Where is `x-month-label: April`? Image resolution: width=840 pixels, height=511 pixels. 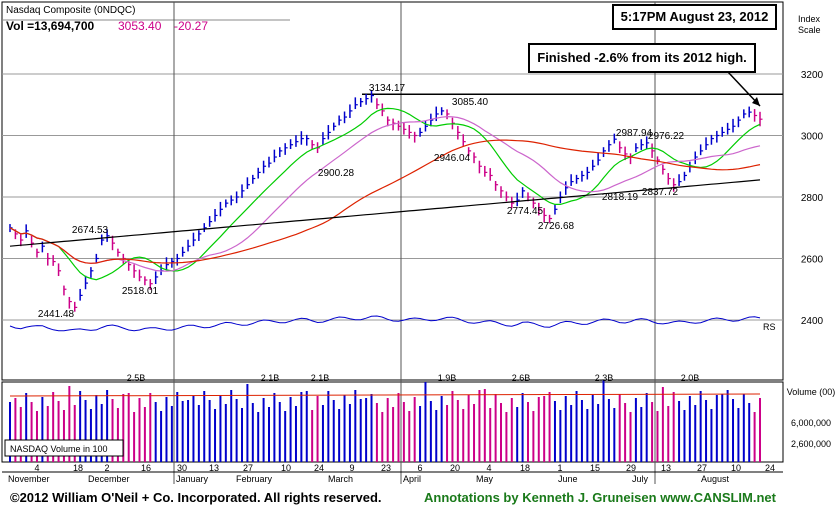 x-month-label: April is located at coordinates (412, 479).